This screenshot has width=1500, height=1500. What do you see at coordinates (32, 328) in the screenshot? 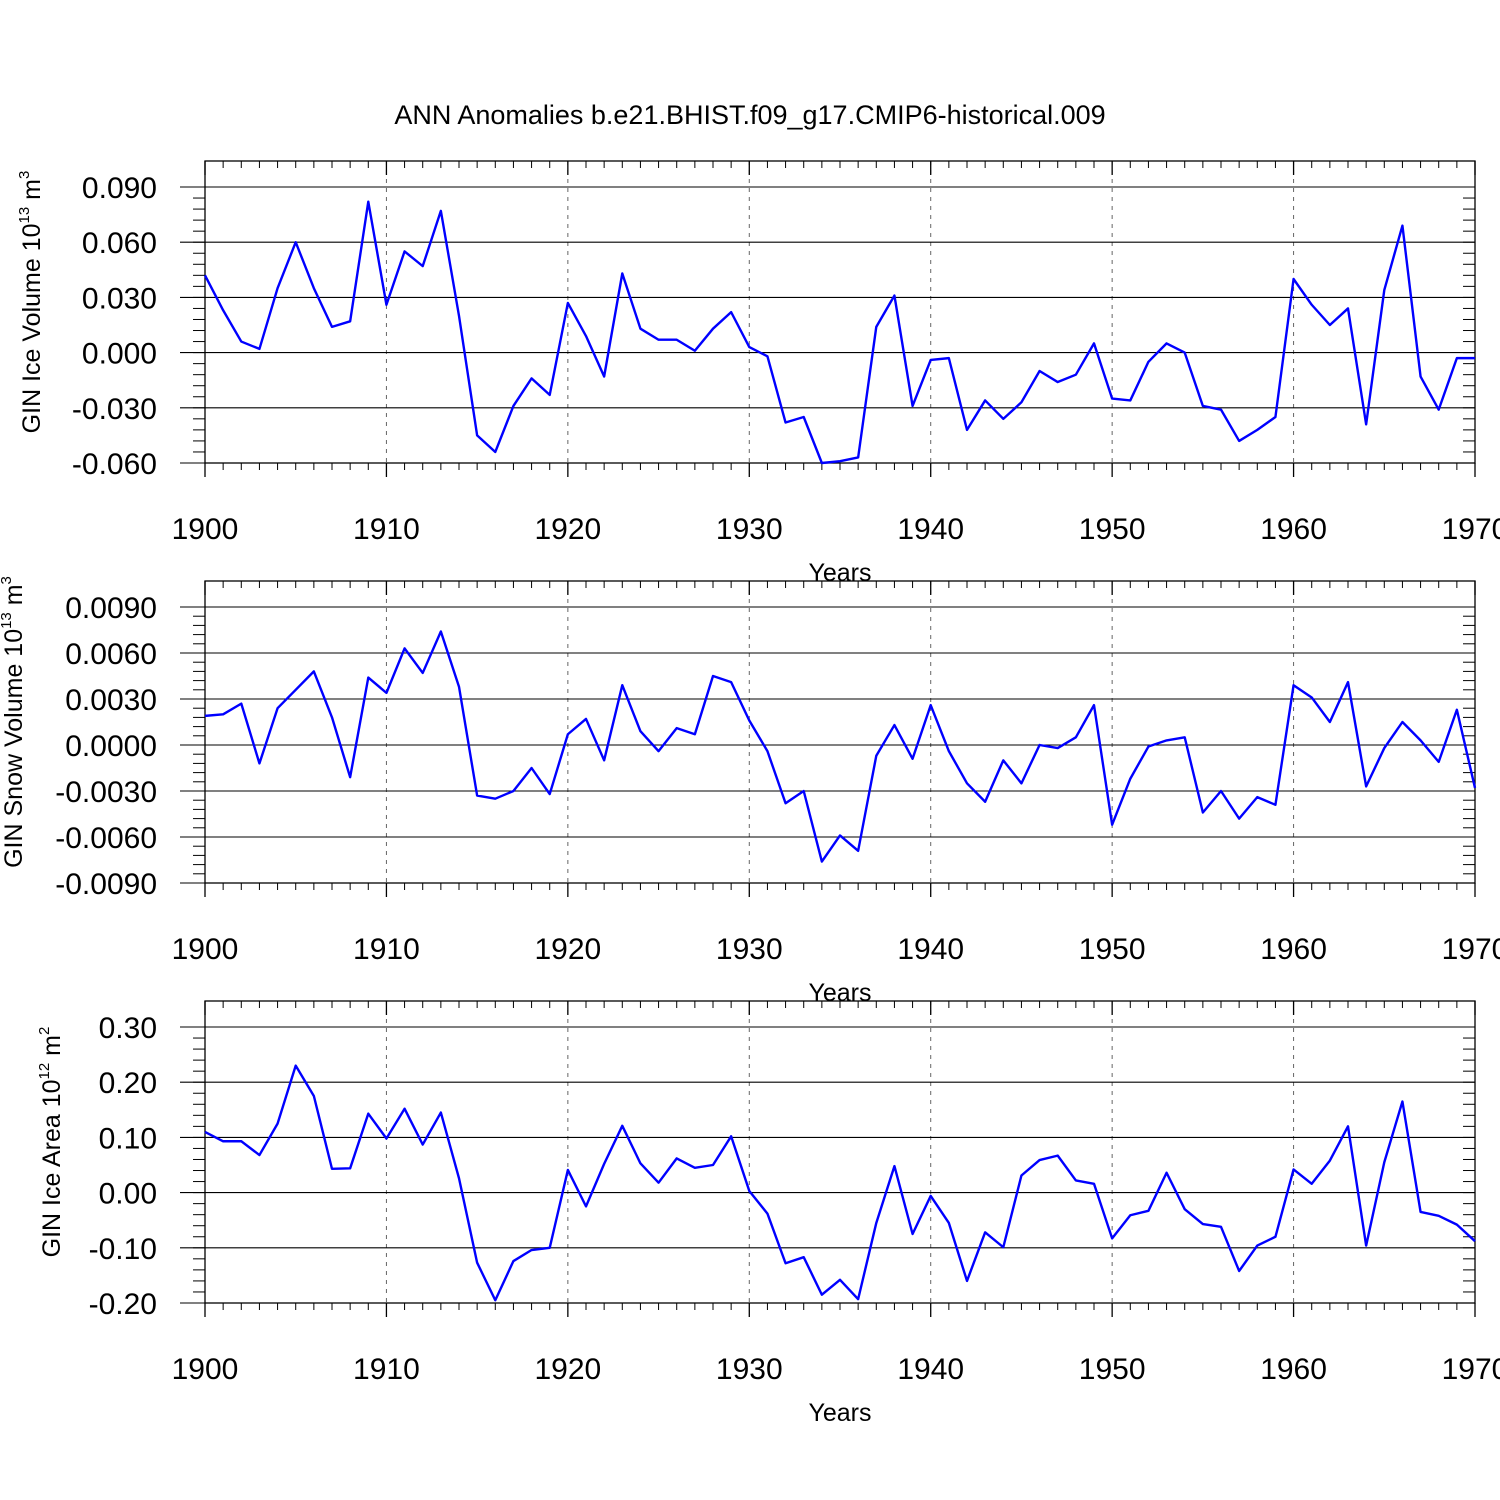
I see `y-axis-label-text: GIN Ice Volume 10` at bounding box center [32, 328].